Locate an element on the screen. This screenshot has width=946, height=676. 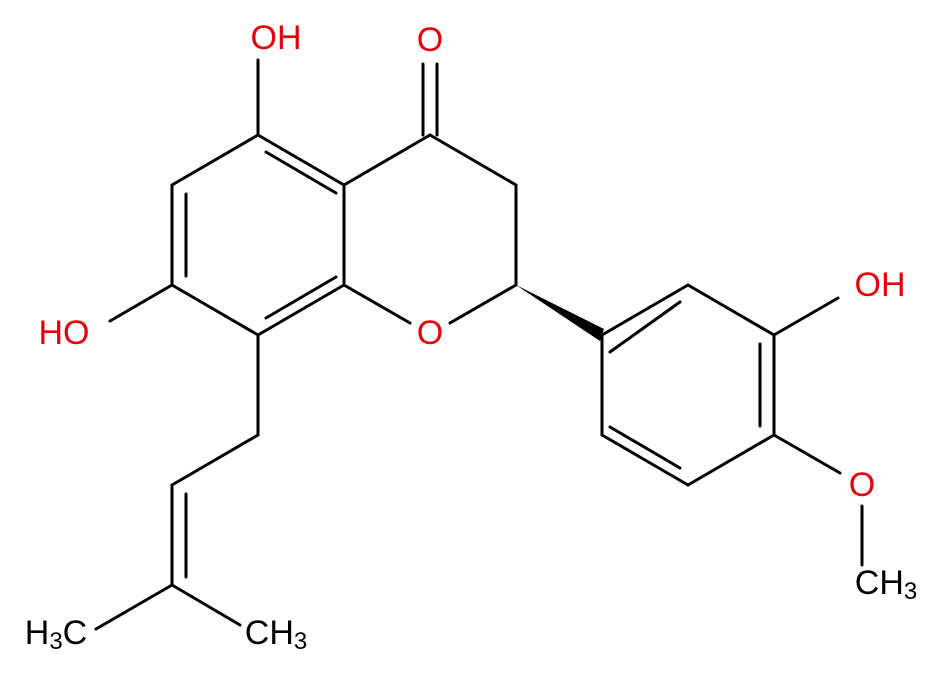
atom-label: H3C is located at coordinates (56, 634).